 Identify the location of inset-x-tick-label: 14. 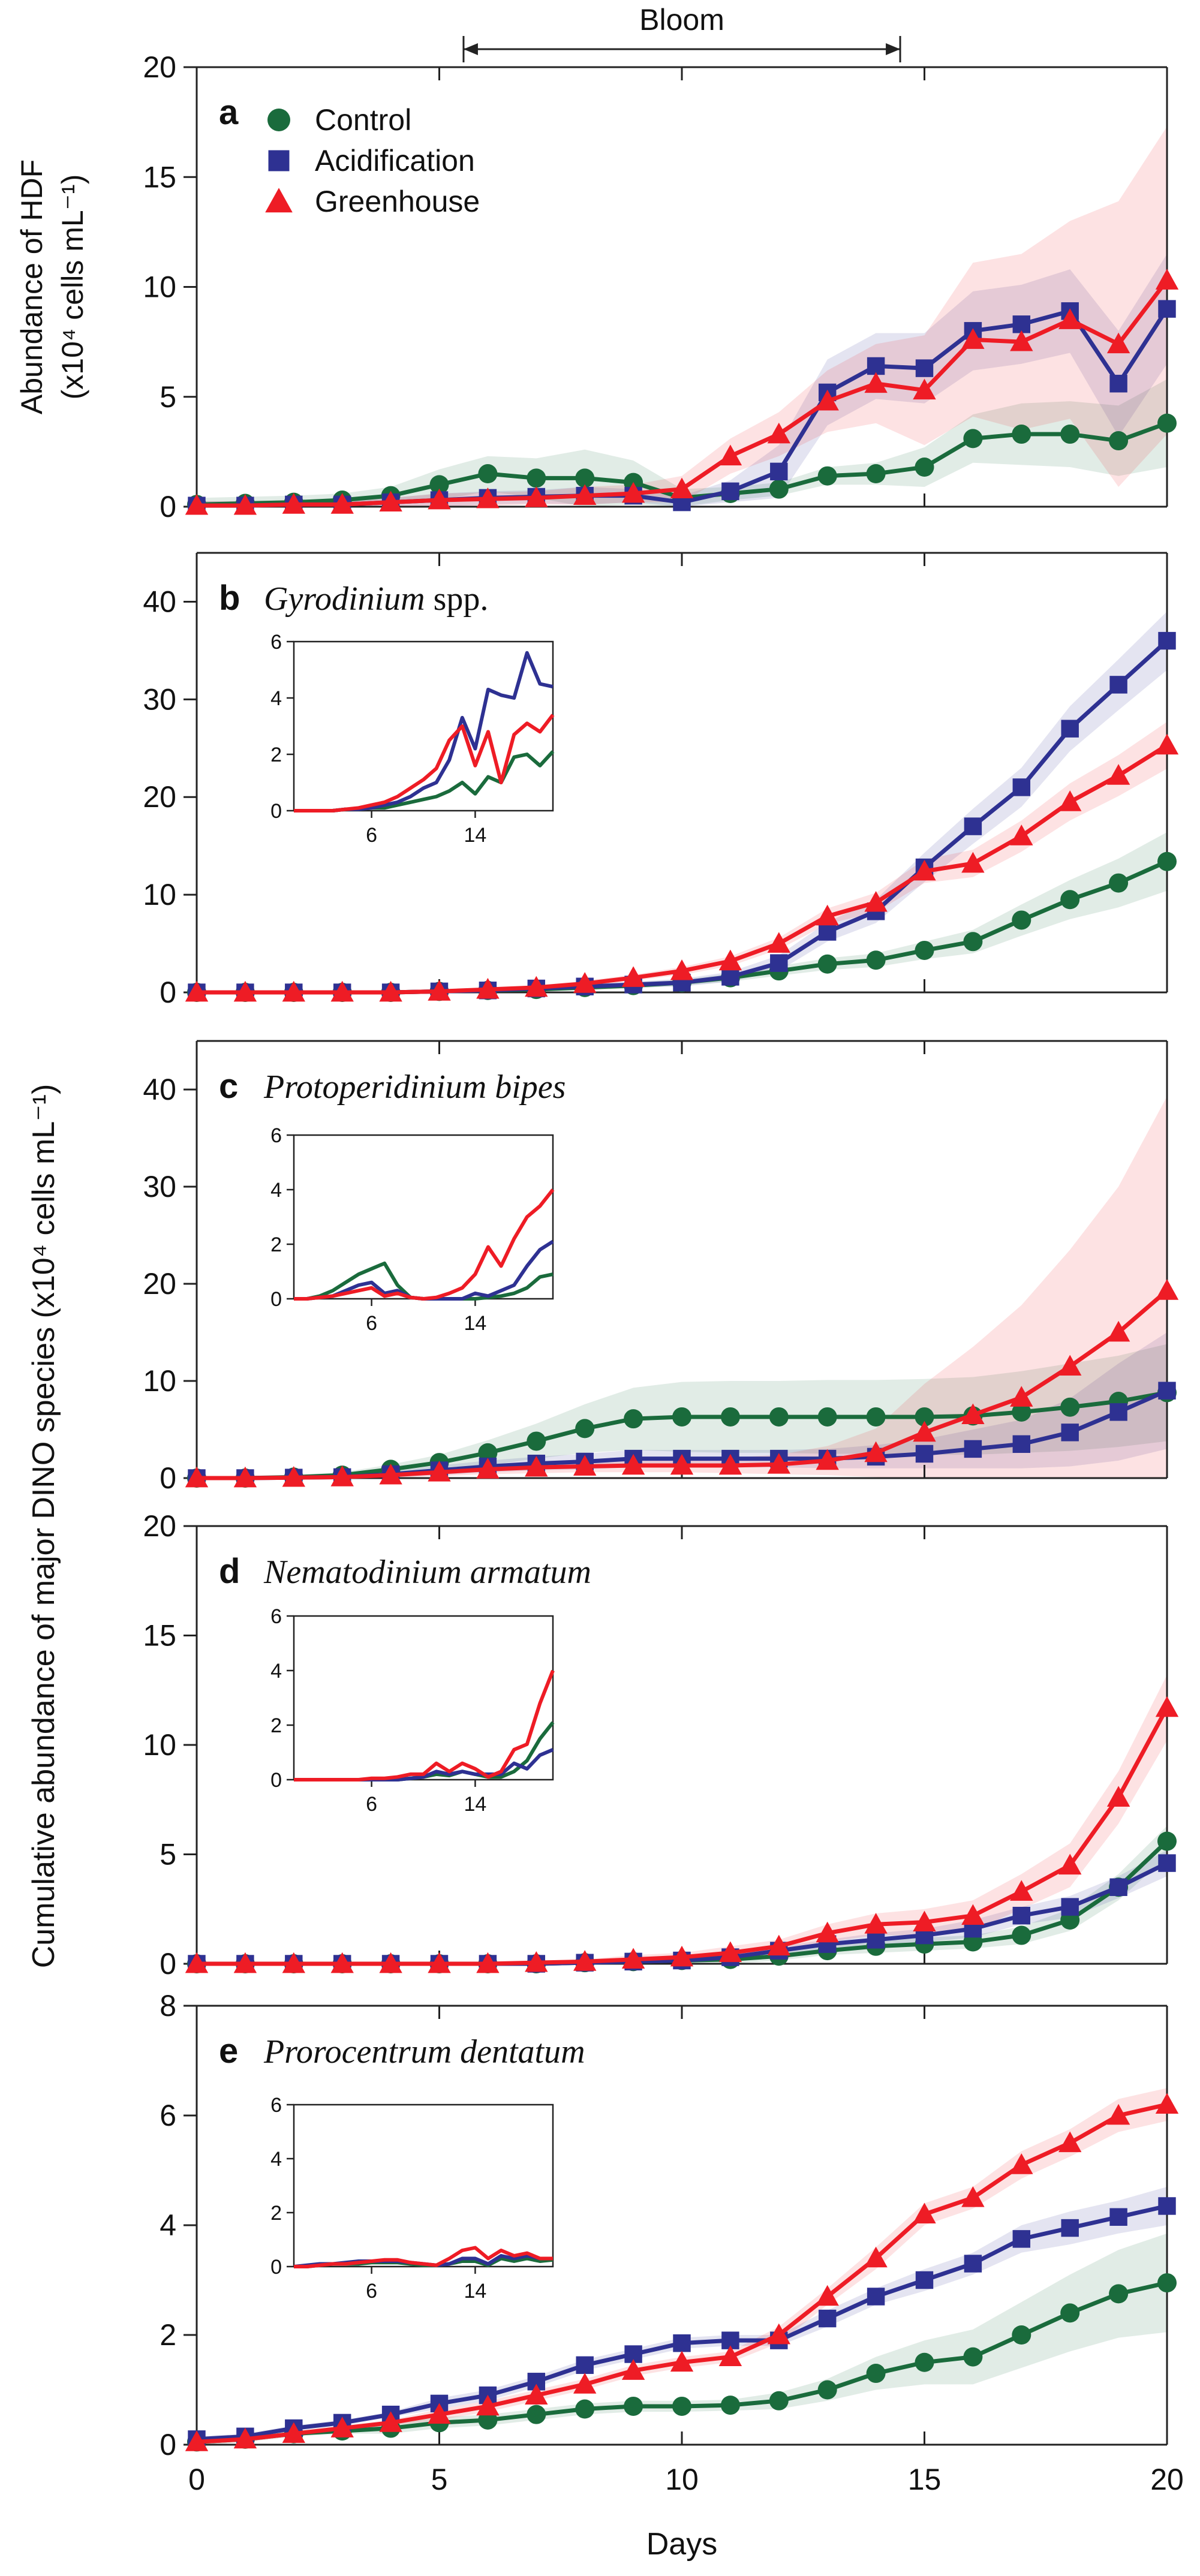
(475, 2291).